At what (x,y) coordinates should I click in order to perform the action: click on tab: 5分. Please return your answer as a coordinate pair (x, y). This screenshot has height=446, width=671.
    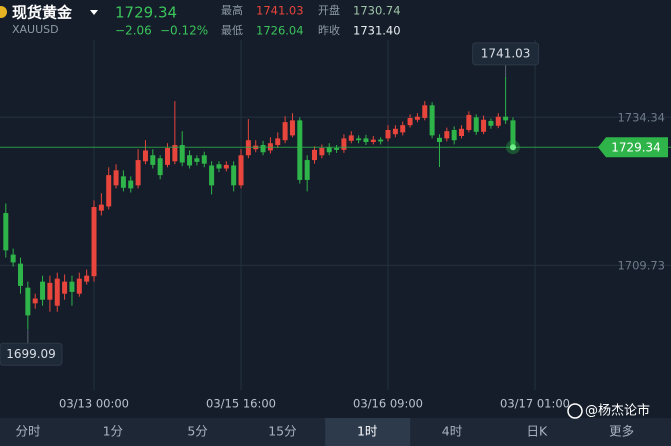
    Looking at the image, I should click on (197, 431).